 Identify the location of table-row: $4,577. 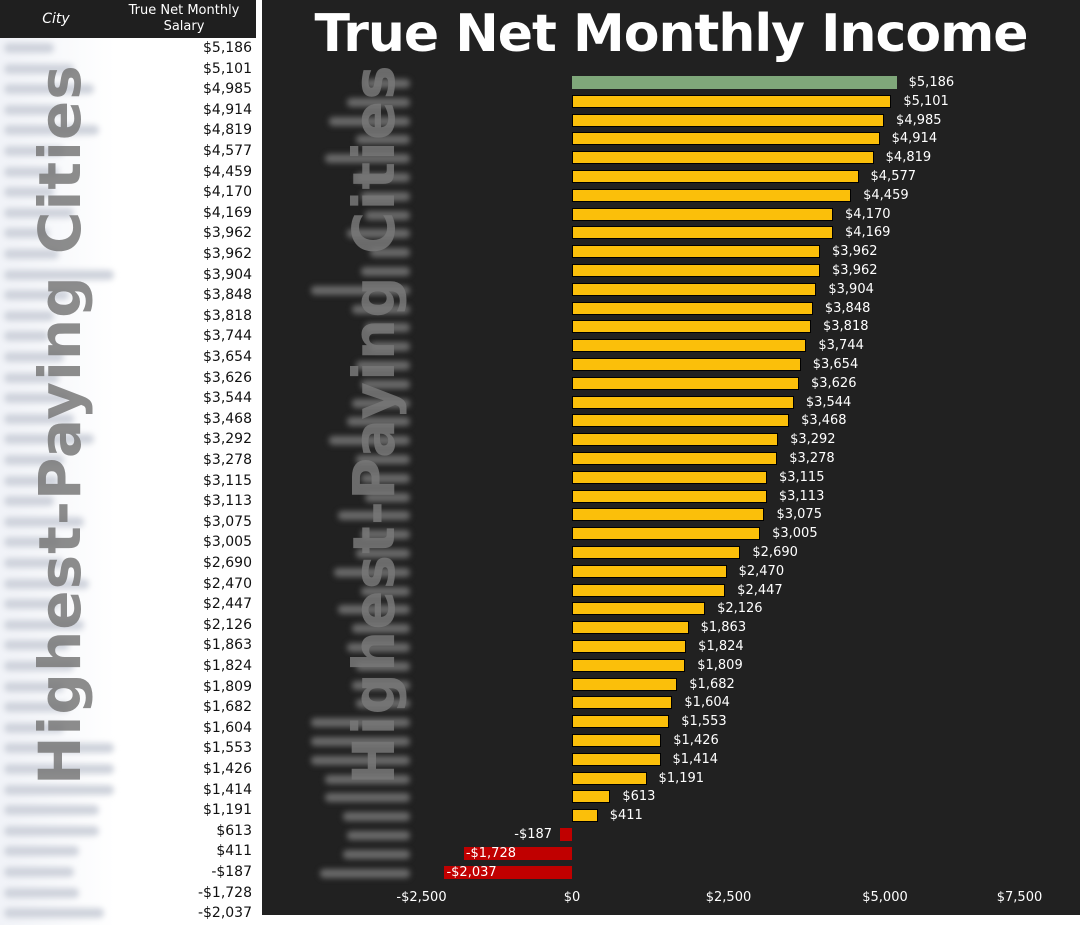
(128, 151).